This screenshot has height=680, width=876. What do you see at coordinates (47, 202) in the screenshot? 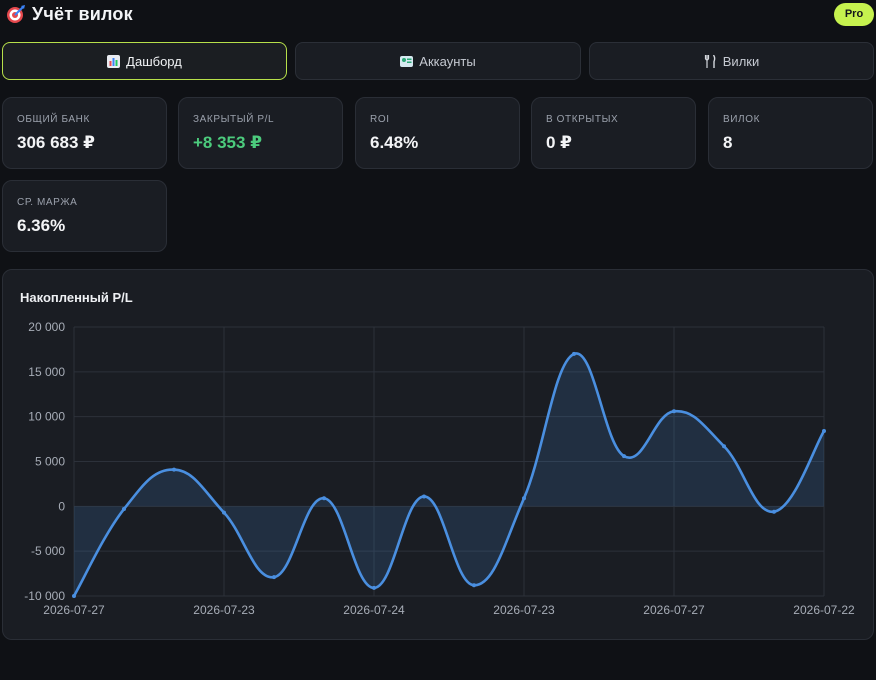
I see `stat-label: Ср. маржа` at bounding box center [47, 202].